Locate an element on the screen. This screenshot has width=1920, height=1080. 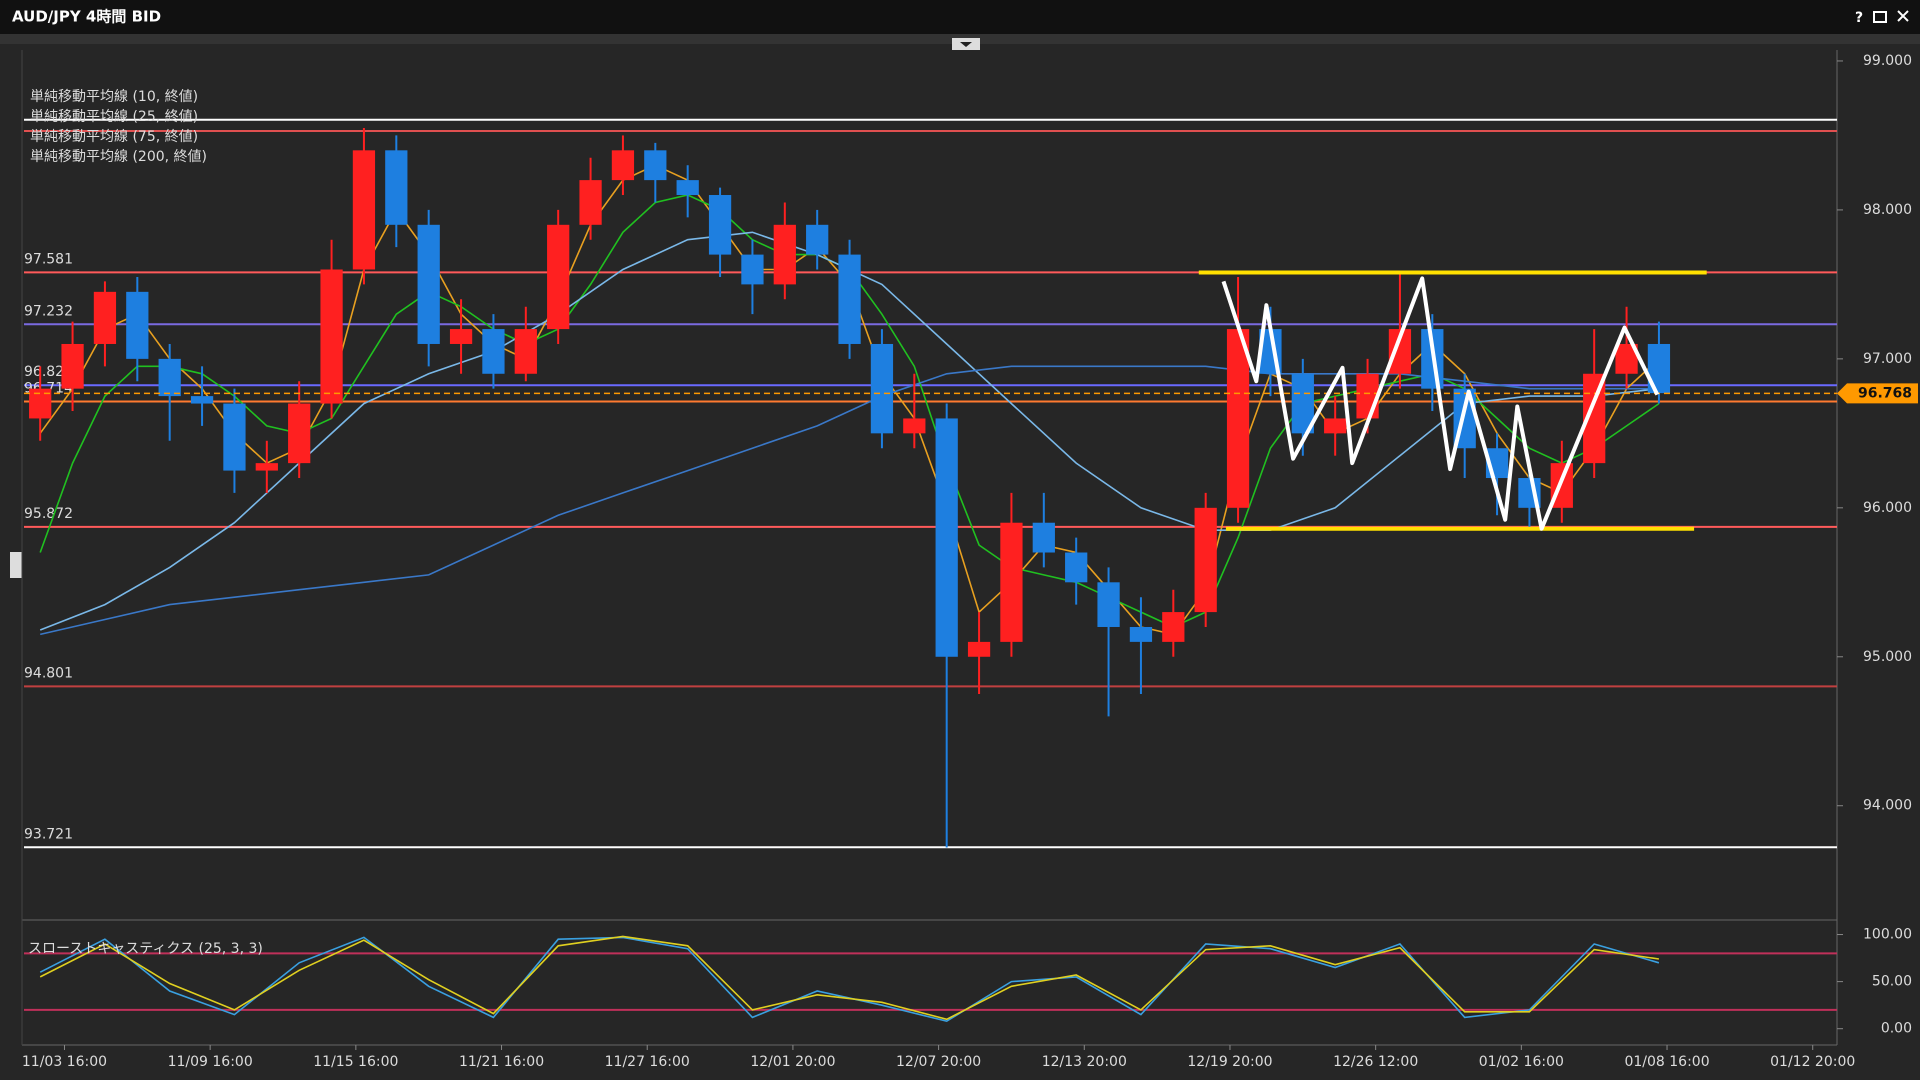
last-price-box is located at coordinates (1877, 393).